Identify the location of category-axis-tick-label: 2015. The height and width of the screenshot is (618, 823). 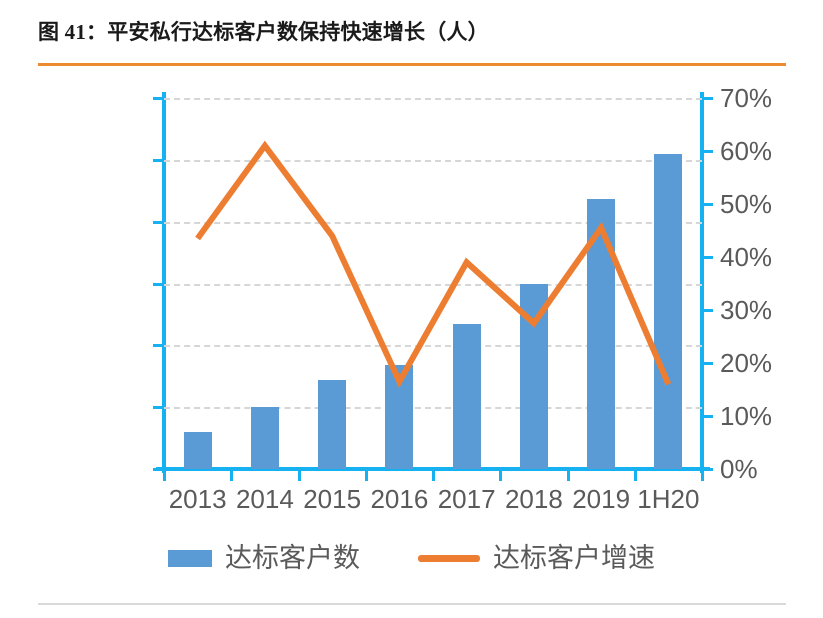
(332, 499).